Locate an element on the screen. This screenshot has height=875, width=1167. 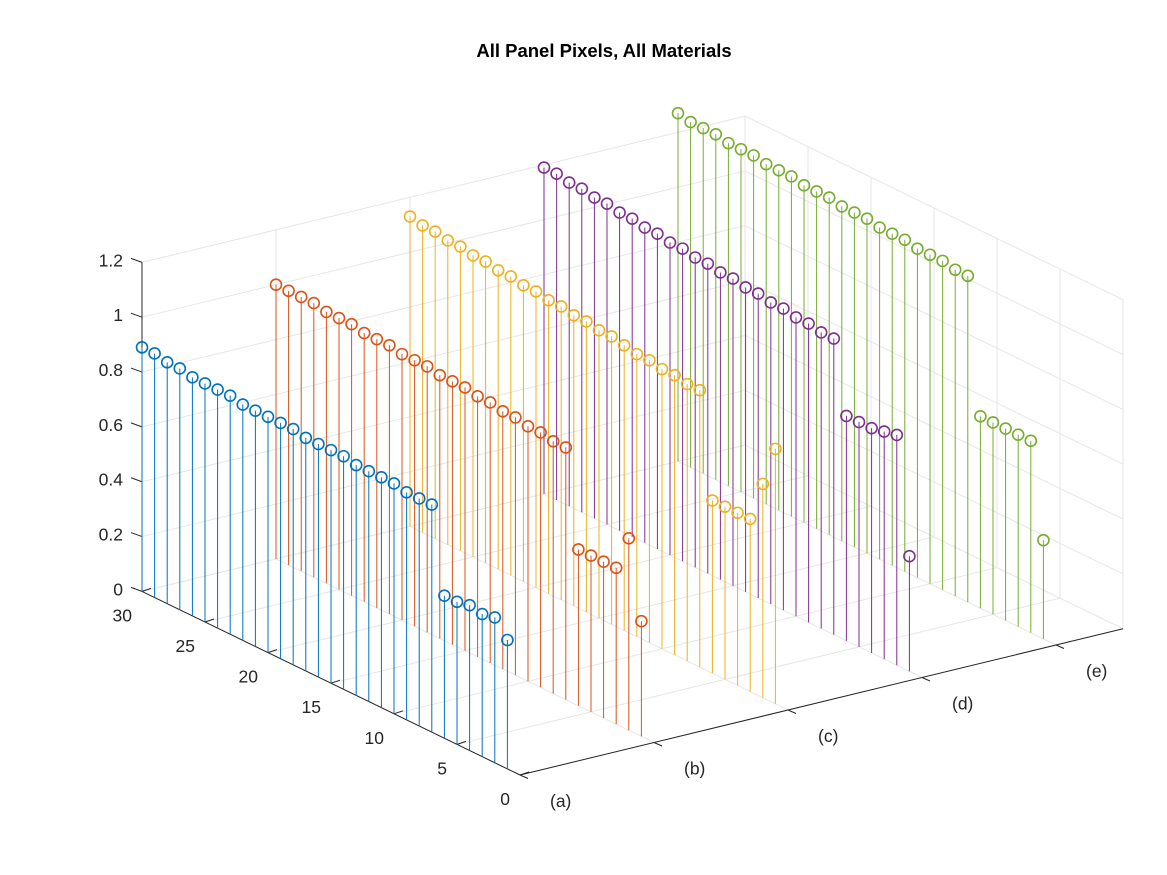
x-tick-label: (b) is located at coordinates (694, 769).